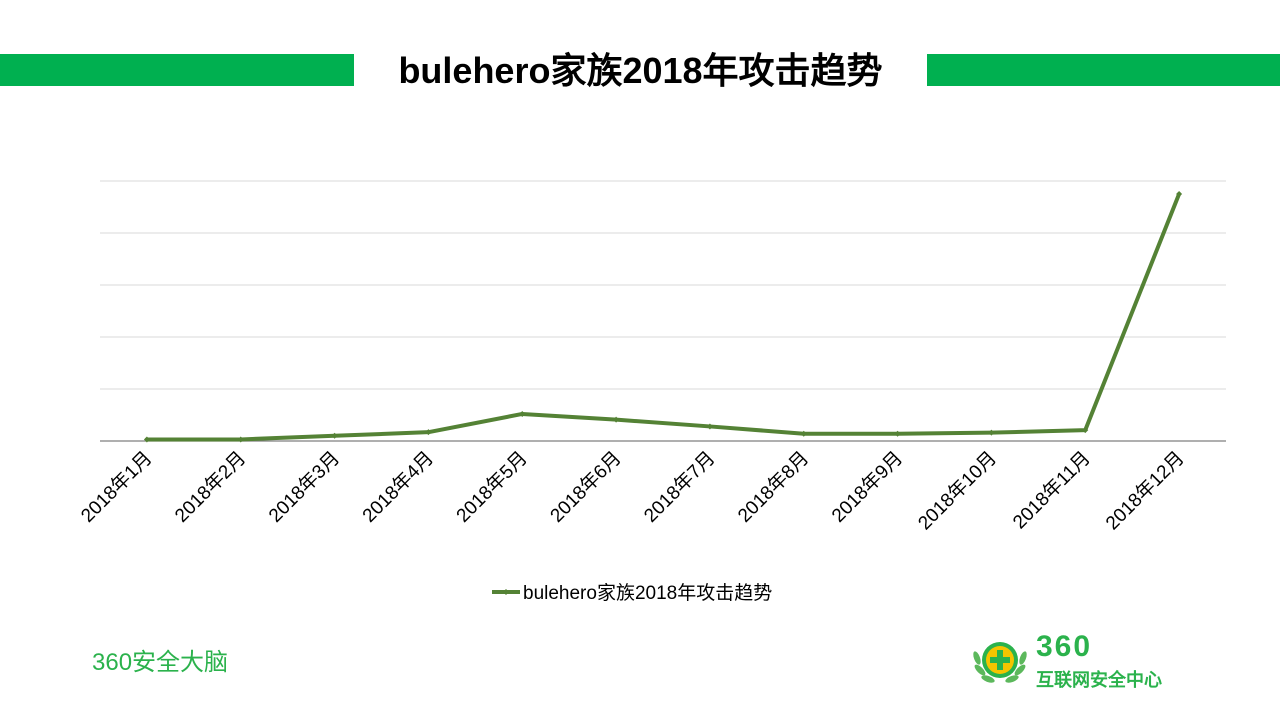  Describe the element at coordinates (304, 487) in the screenshot. I see `x-tick-label: 2018年3月` at that location.